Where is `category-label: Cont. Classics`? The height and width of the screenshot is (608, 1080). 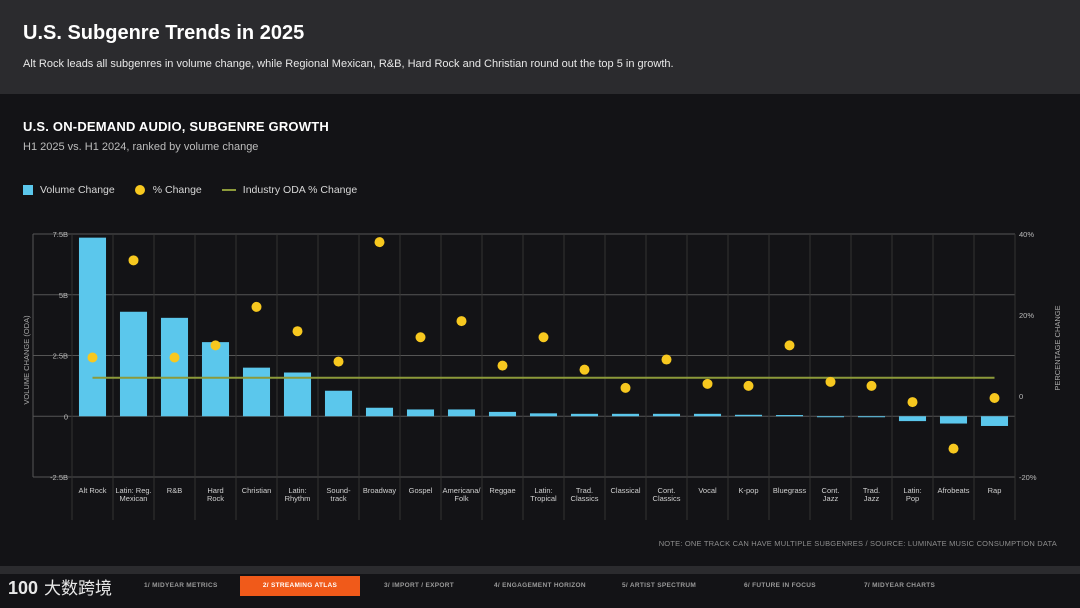 category-label: Cont. Classics is located at coordinates (667, 494).